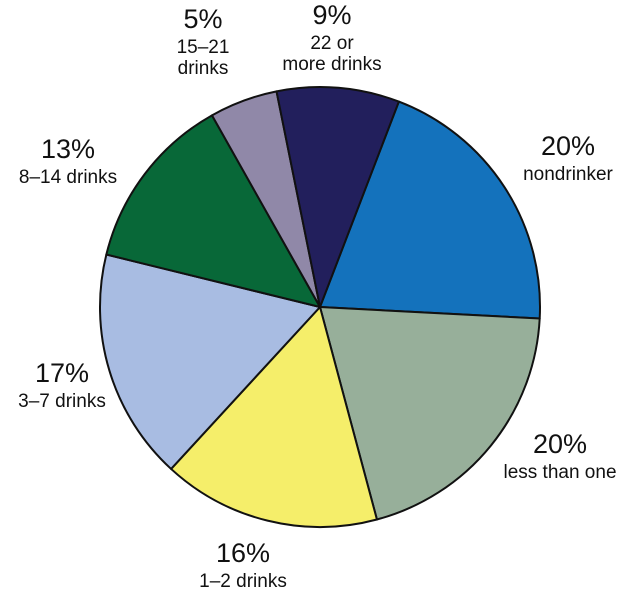  What do you see at coordinates (203, 68) in the screenshot?
I see `slice-category-label: drinks` at bounding box center [203, 68].